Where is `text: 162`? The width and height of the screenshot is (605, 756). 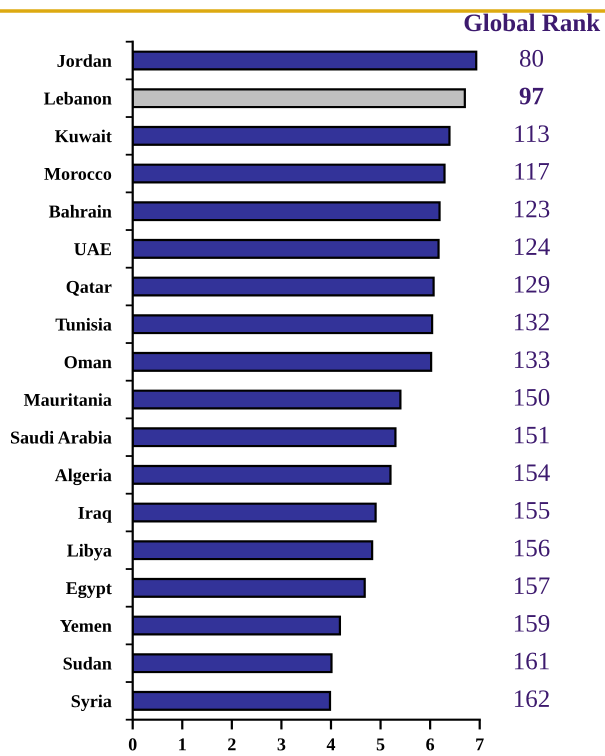 text: 162 is located at coordinates (531, 699).